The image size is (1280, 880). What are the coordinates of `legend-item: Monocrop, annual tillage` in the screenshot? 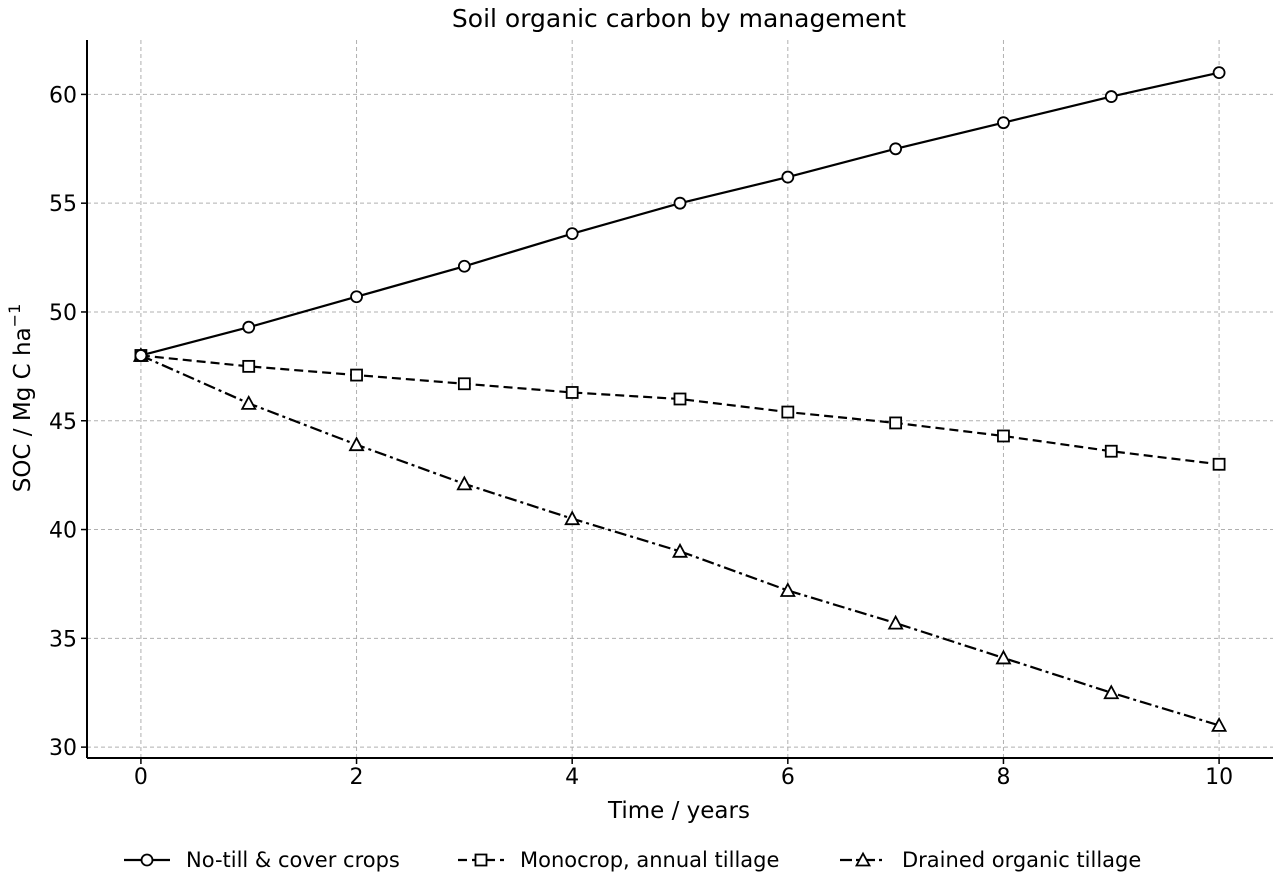 It's located at (618, 860).